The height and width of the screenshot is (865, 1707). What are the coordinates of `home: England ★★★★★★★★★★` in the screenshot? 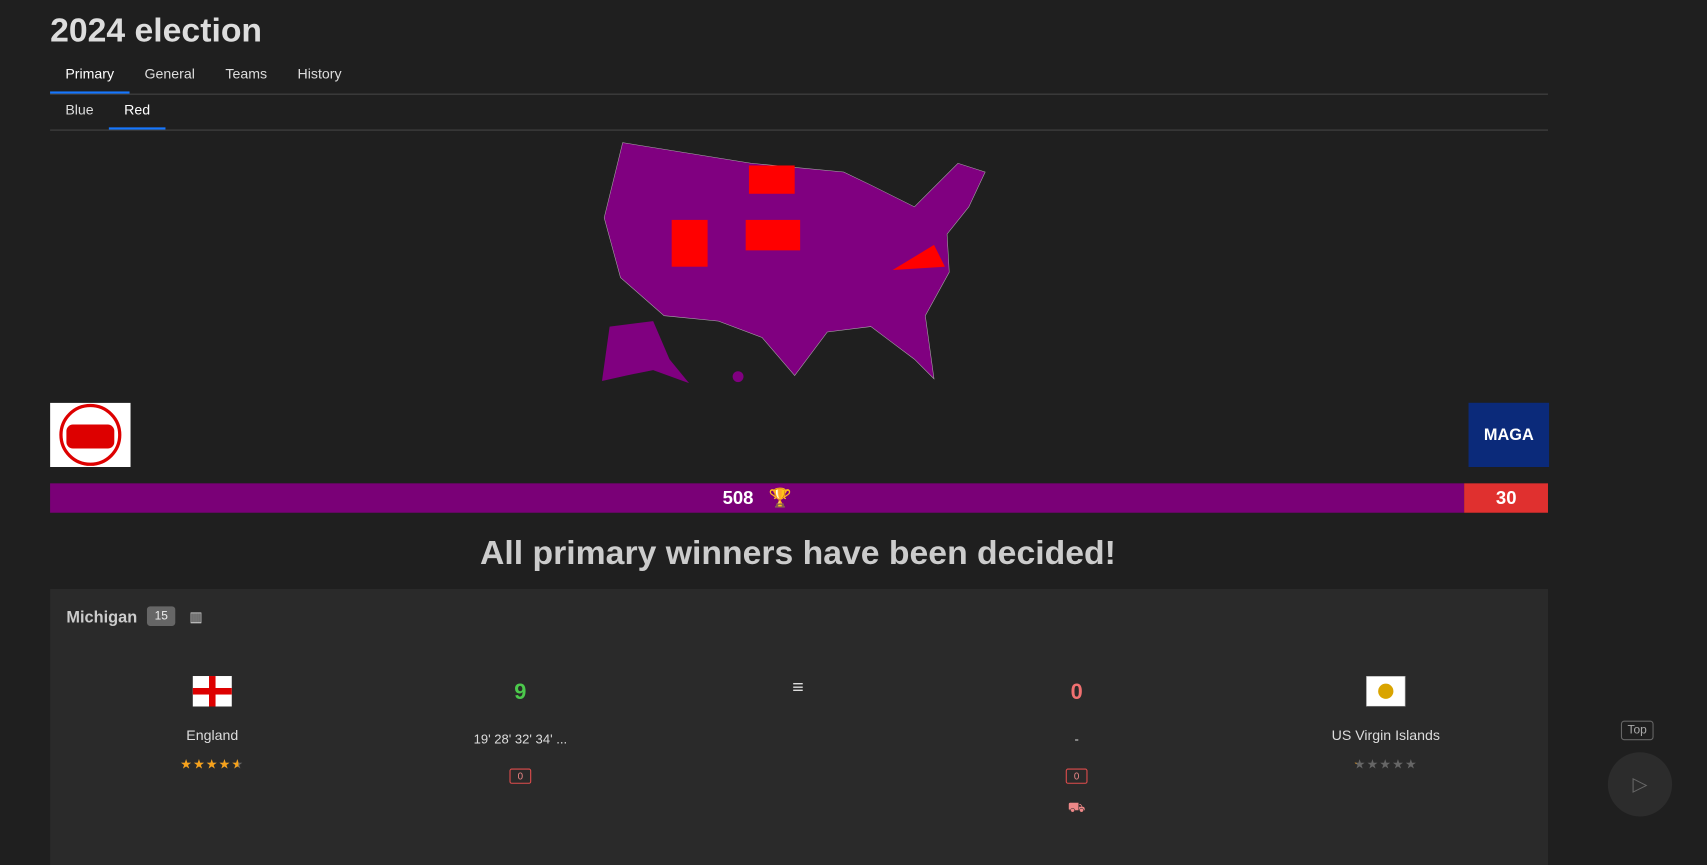 It's located at (212, 724).